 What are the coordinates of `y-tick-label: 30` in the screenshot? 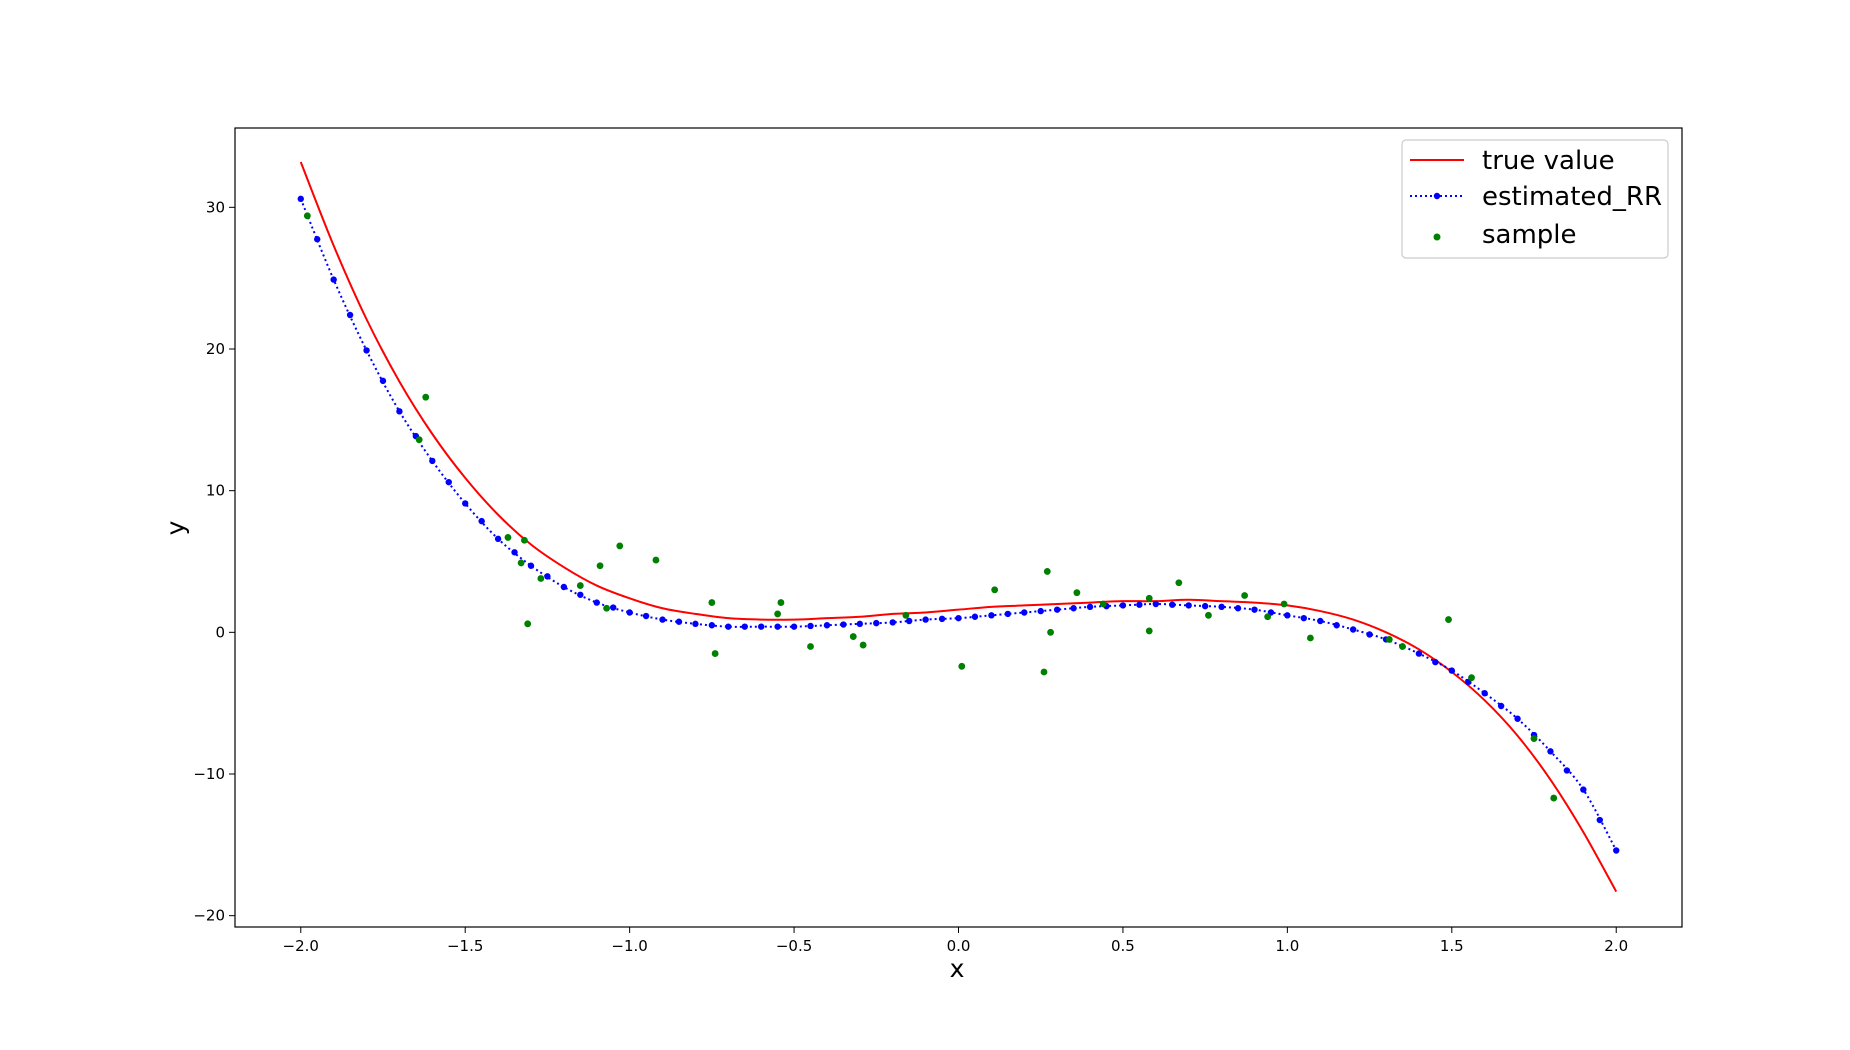 It's located at (215, 207).